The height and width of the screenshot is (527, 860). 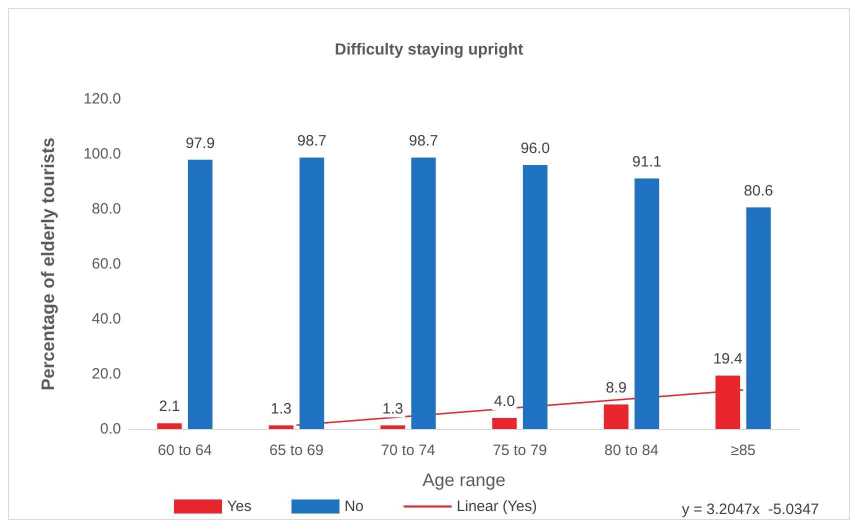 What do you see at coordinates (727, 359) in the screenshot?
I see `data-label: 19.4` at bounding box center [727, 359].